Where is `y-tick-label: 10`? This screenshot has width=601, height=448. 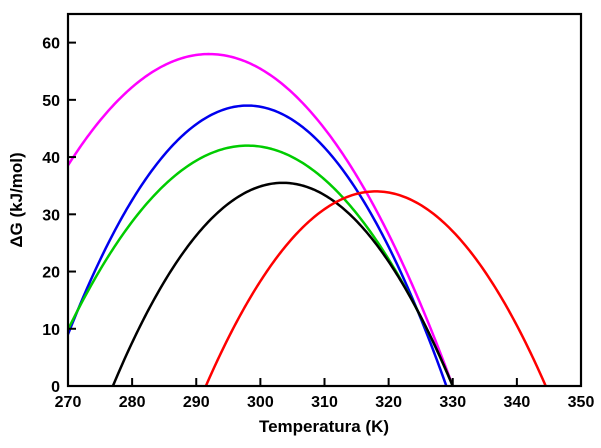 y-tick-label: 10 is located at coordinates (51, 330).